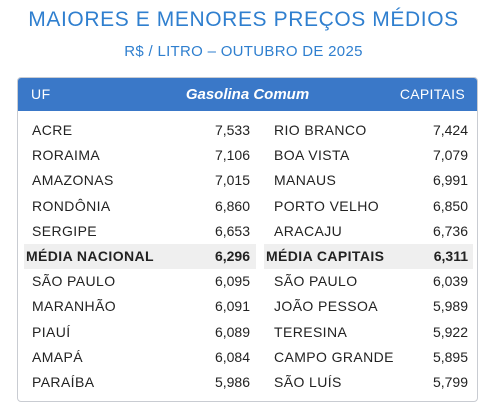  Describe the element at coordinates (450, 281) in the screenshot. I see `capital-price: 6,039` at that location.